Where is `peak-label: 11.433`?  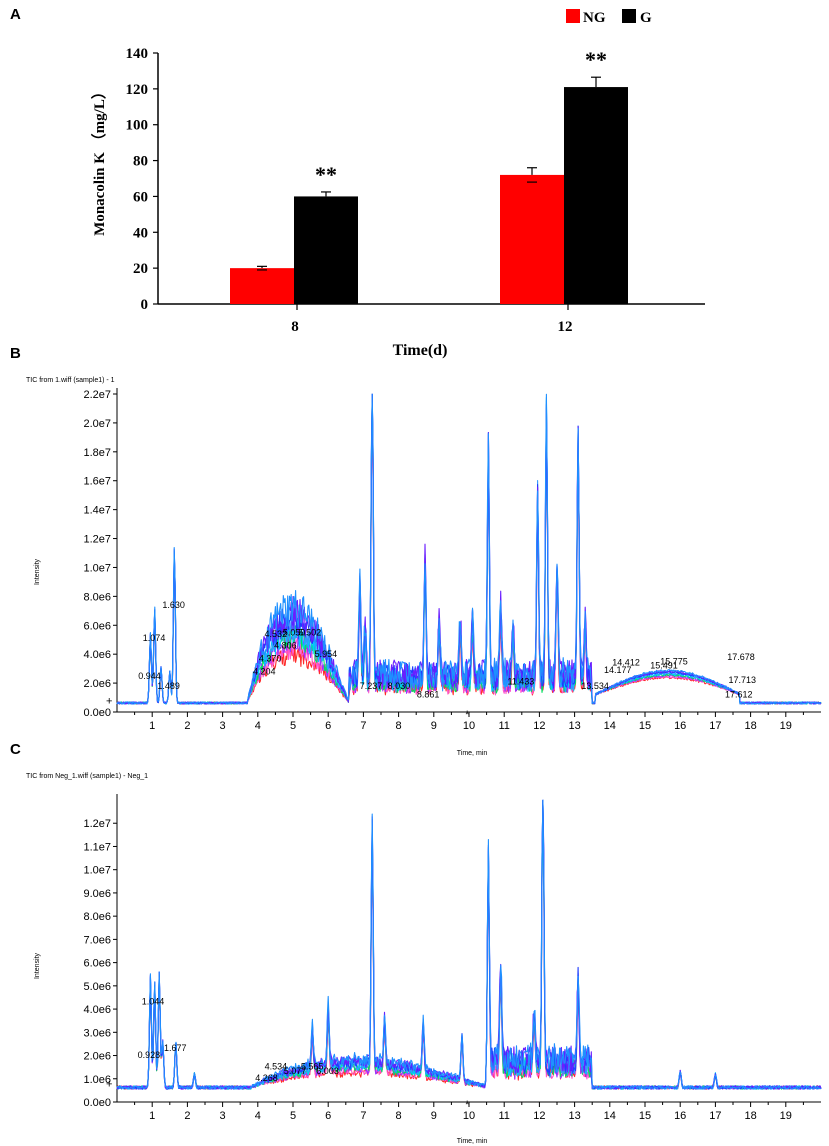 peak-label: 11.433 is located at coordinates (520, 682).